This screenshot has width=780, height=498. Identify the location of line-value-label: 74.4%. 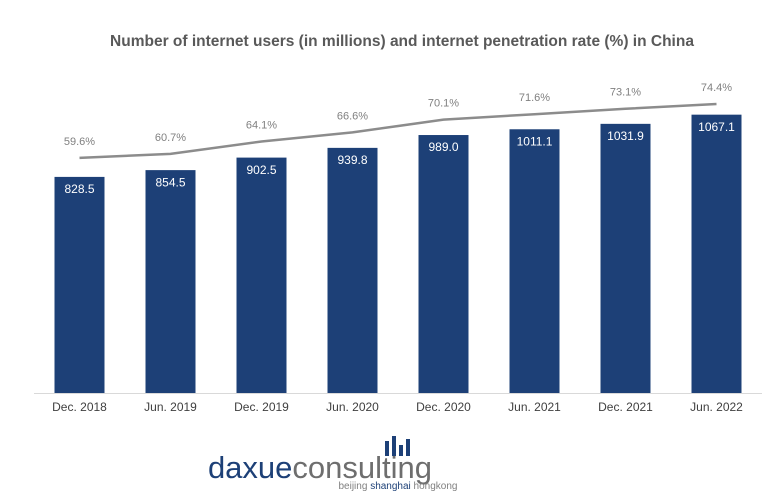
(716, 88).